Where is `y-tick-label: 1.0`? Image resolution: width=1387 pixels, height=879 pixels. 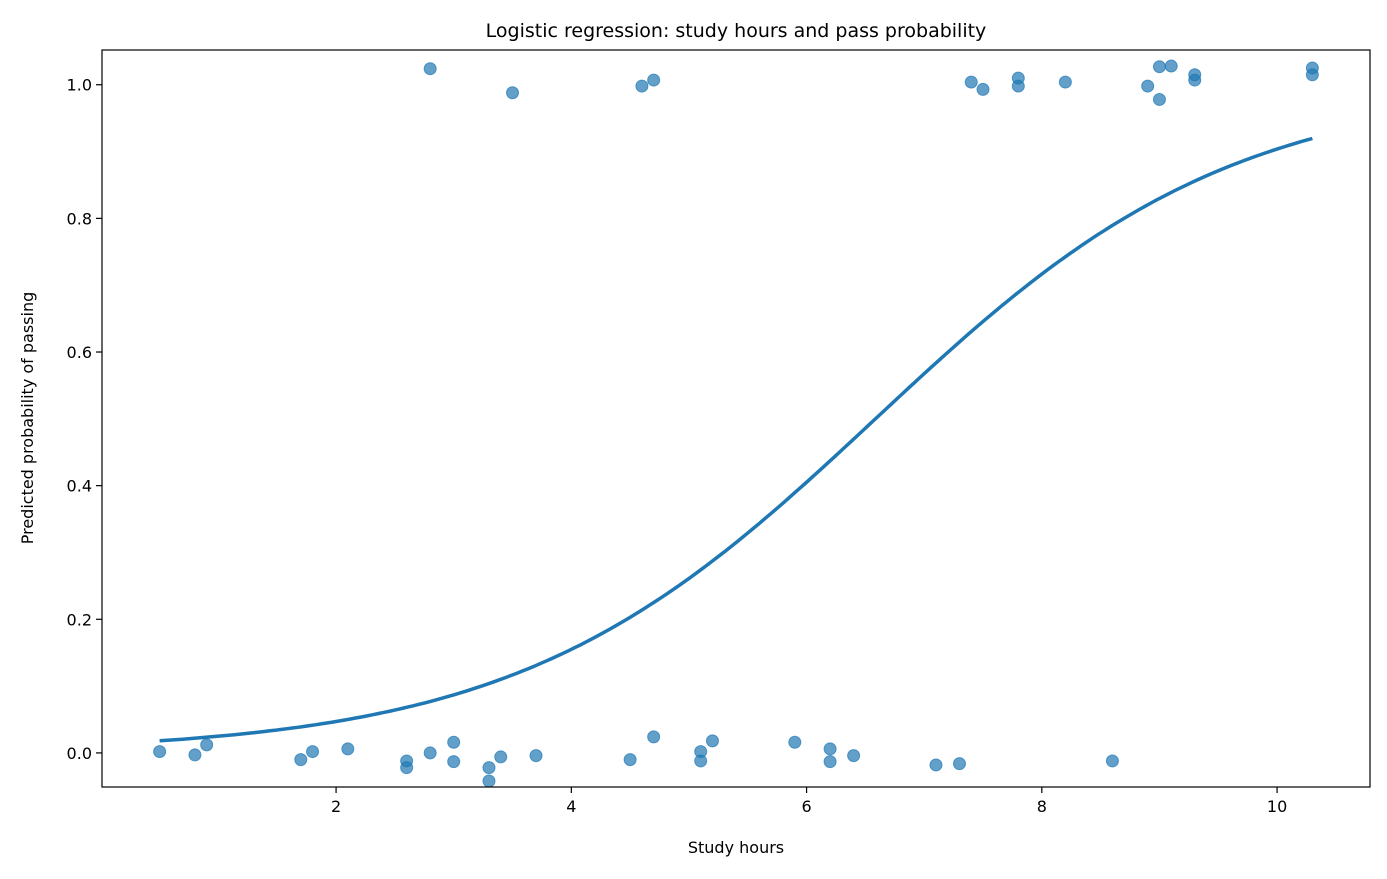 y-tick-label: 1.0 is located at coordinates (79, 85).